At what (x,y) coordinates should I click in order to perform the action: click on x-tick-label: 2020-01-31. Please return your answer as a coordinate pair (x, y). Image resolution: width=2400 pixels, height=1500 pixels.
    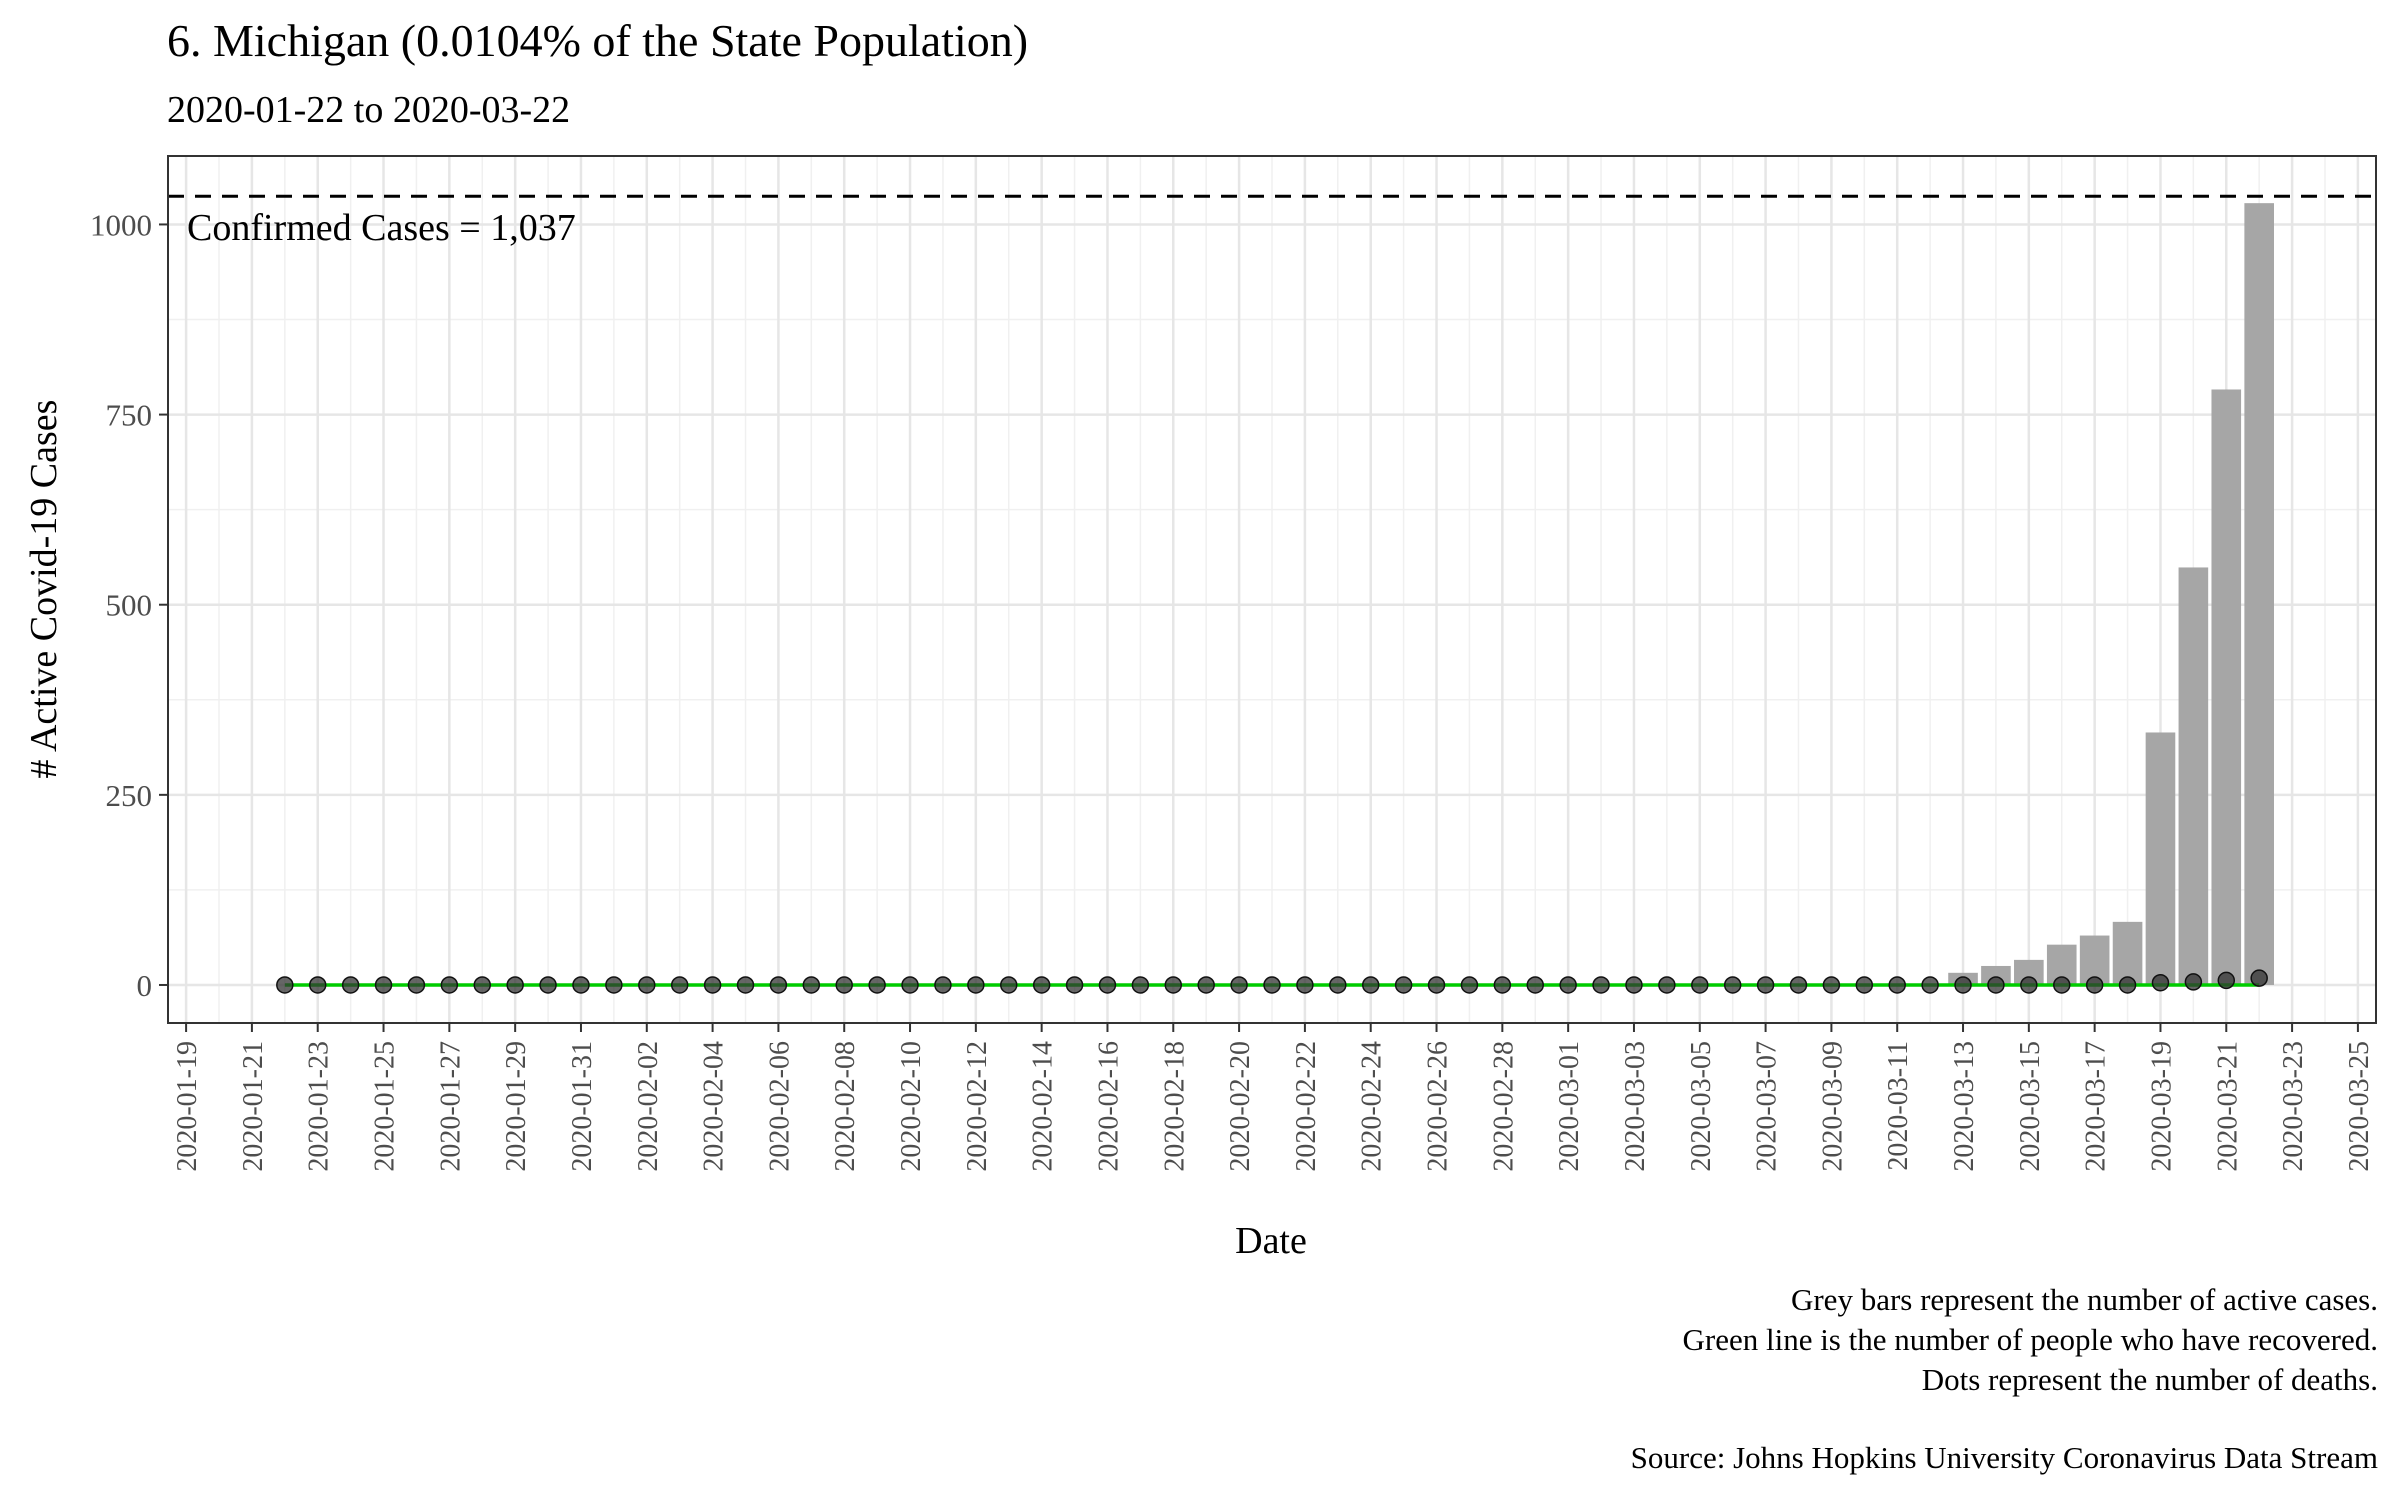
    Looking at the image, I should click on (582, 1106).